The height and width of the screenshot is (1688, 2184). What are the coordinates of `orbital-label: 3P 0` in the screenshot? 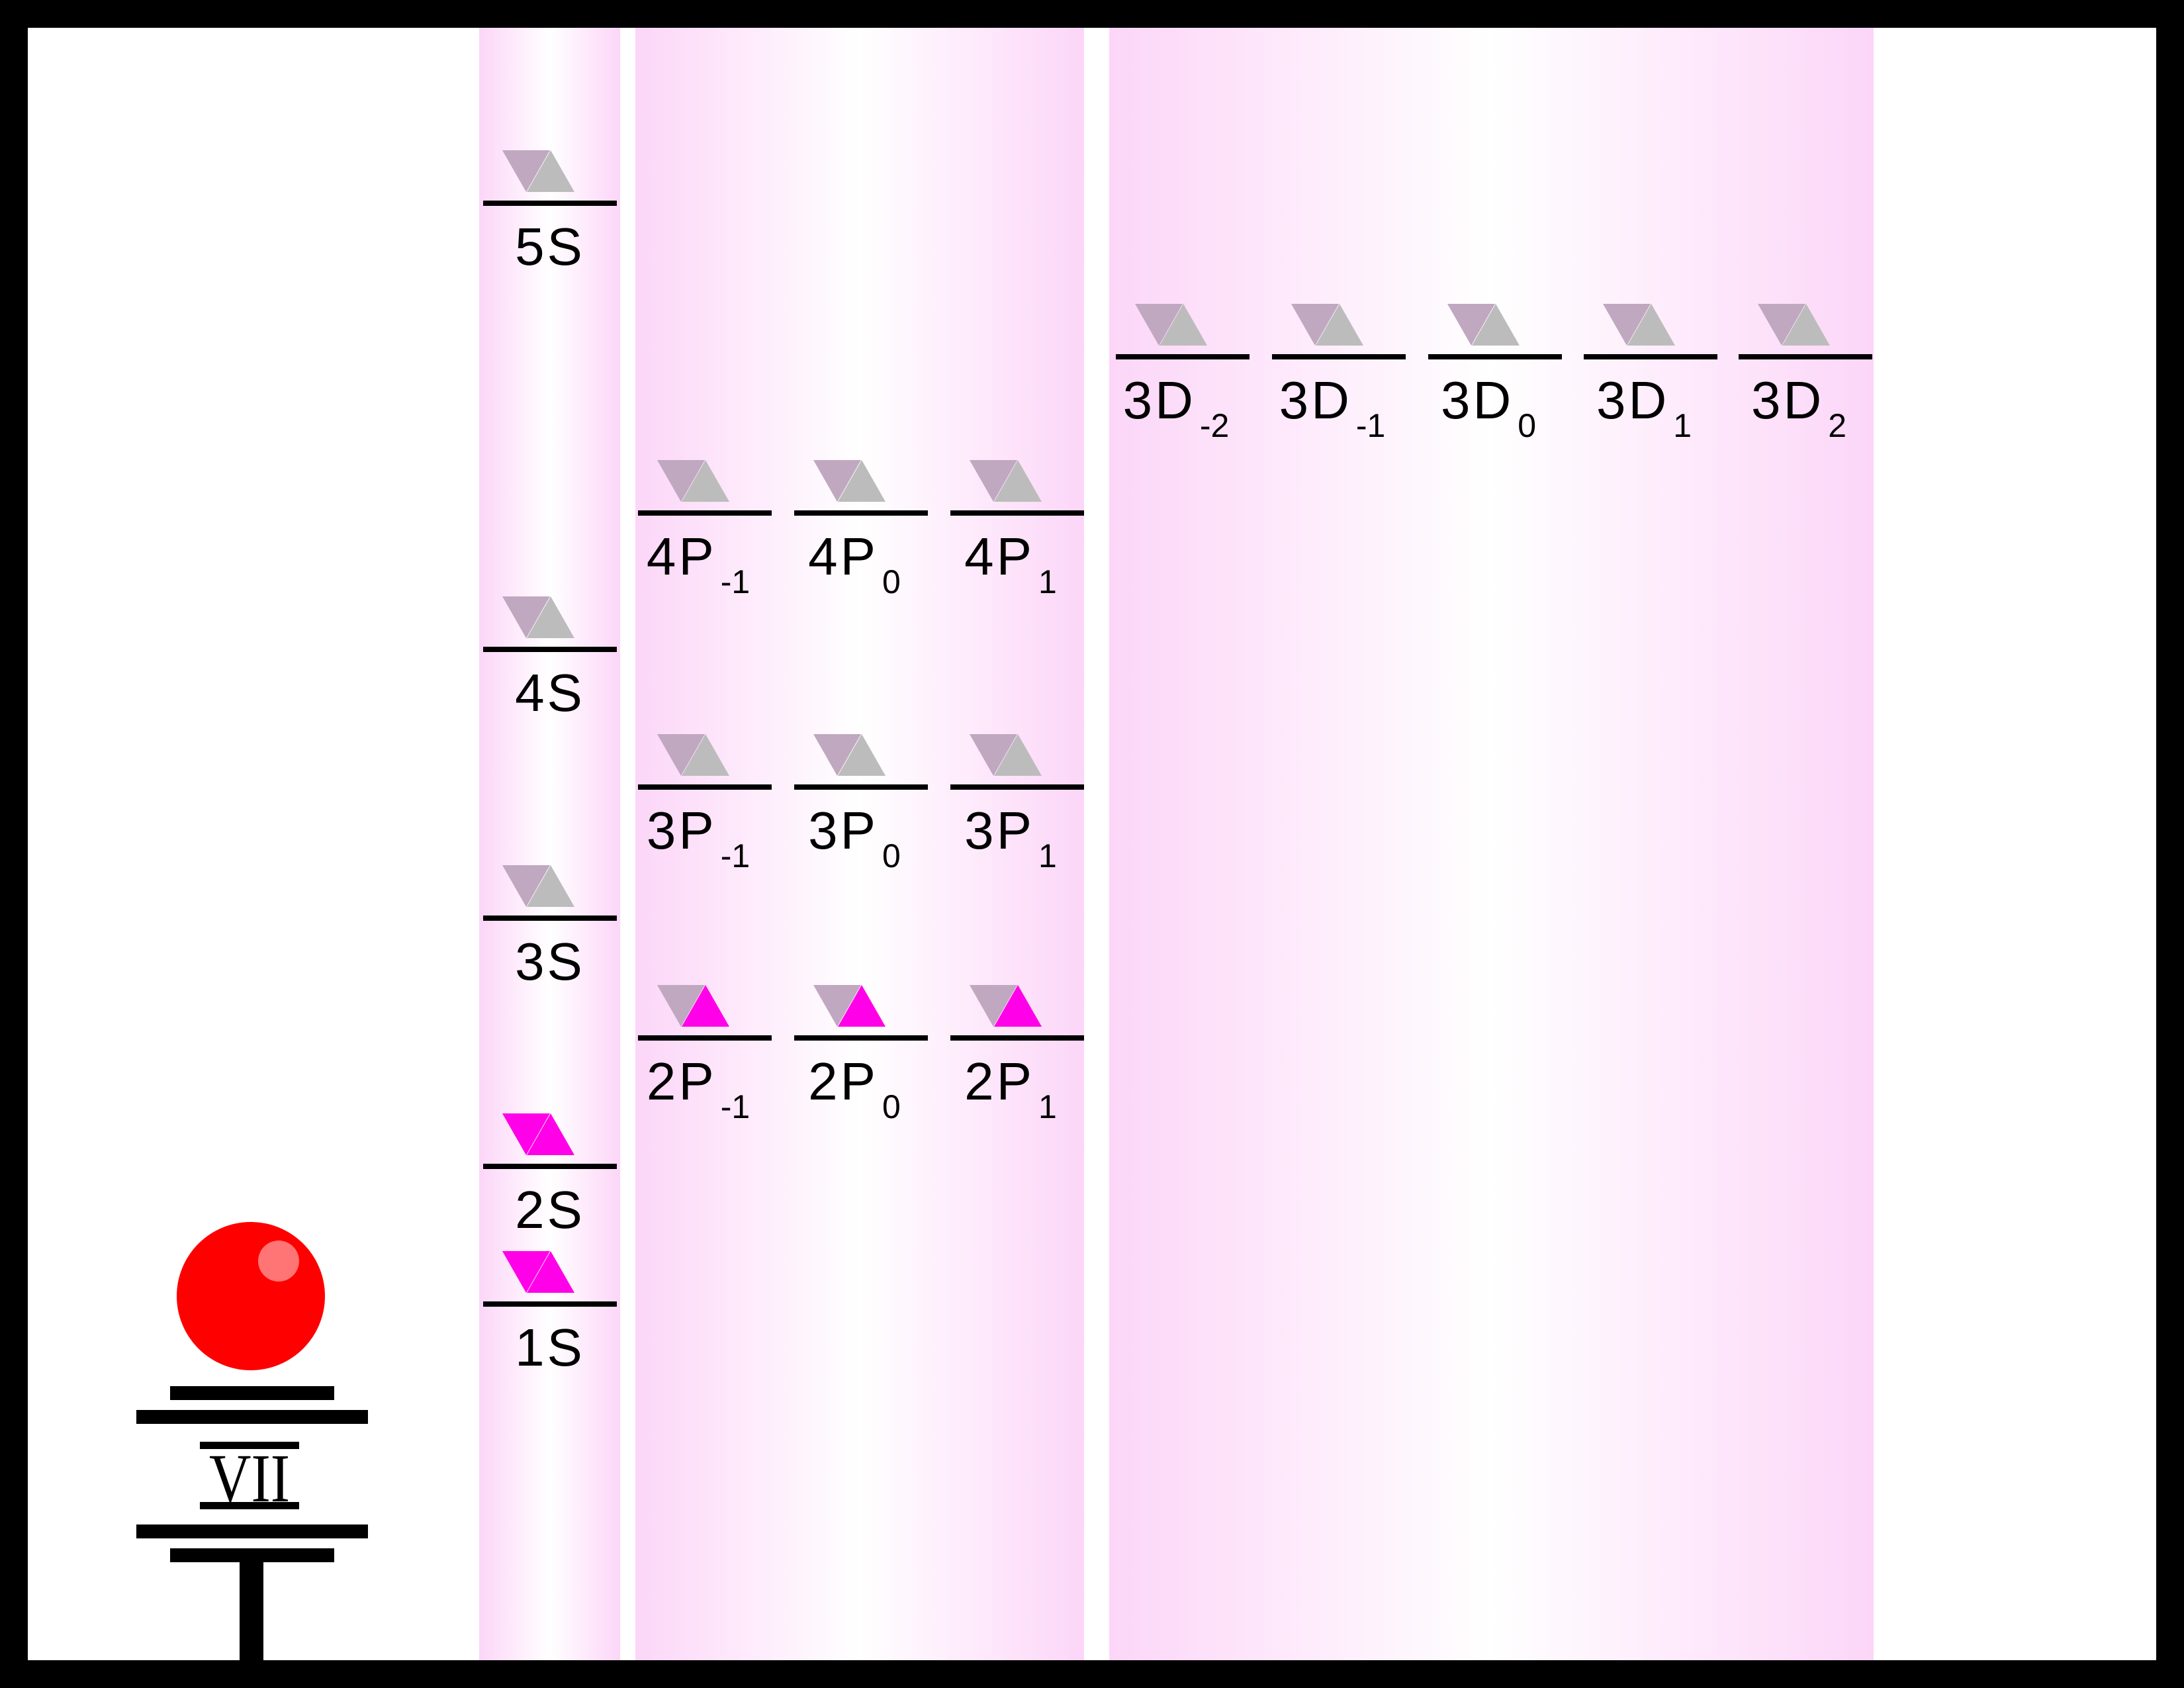 It's located at (855, 837).